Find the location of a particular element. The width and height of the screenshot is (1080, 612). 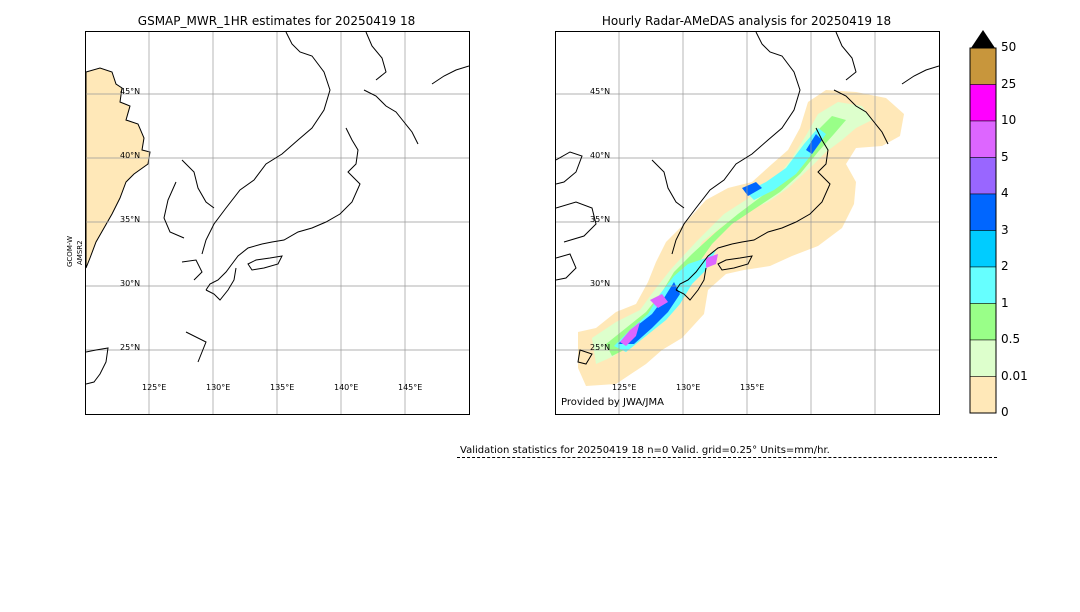

radar-intense-core is located at coordinates (669, 300).